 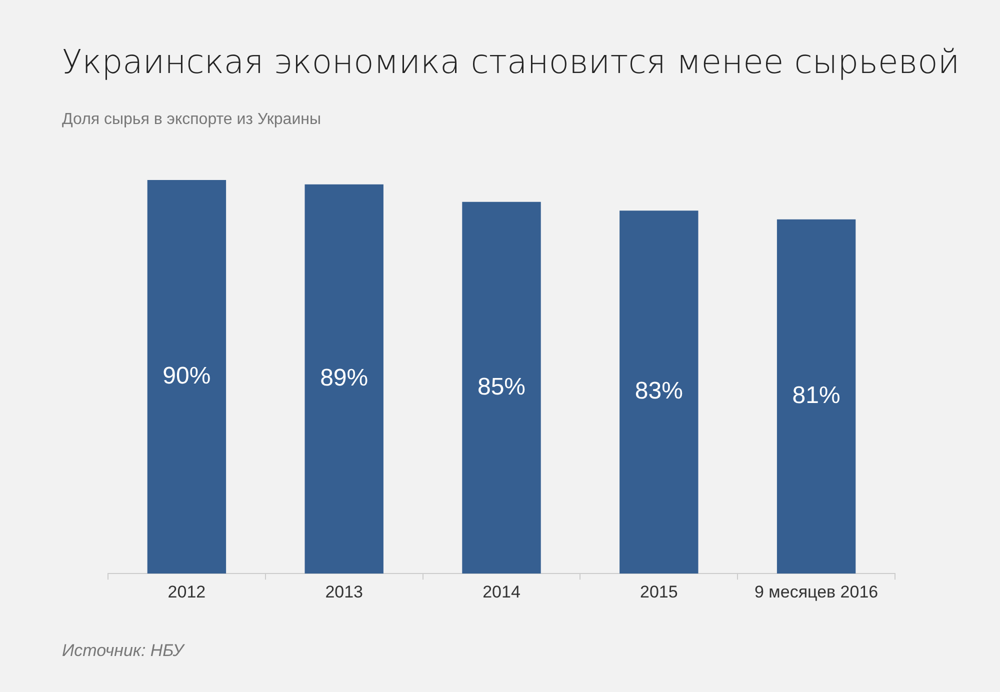 I want to click on x-tick-label: 2014, so click(x=501, y=592).